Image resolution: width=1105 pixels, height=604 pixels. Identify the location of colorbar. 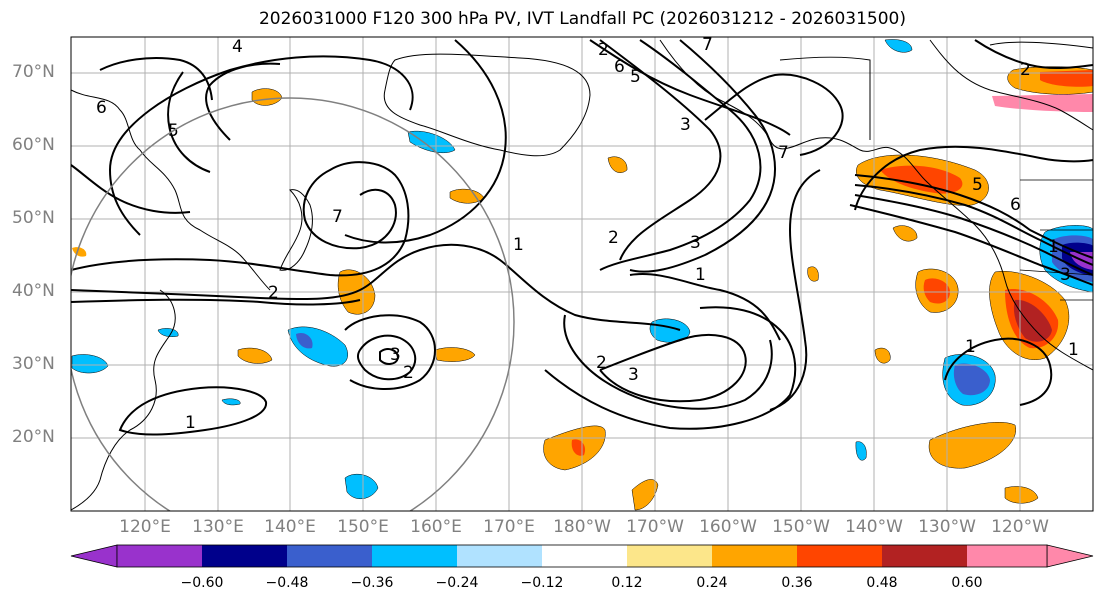
(582, 556).